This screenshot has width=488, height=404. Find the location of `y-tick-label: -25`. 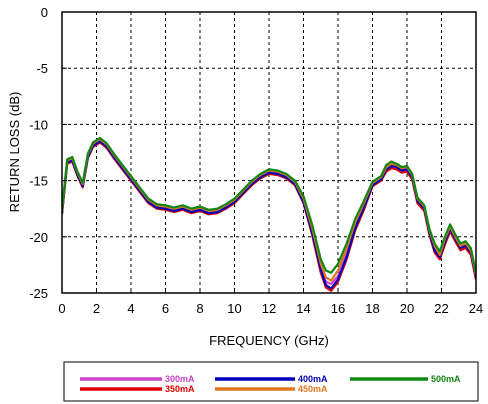

y-tick-label: -25 is located at coordinates (38, 293).